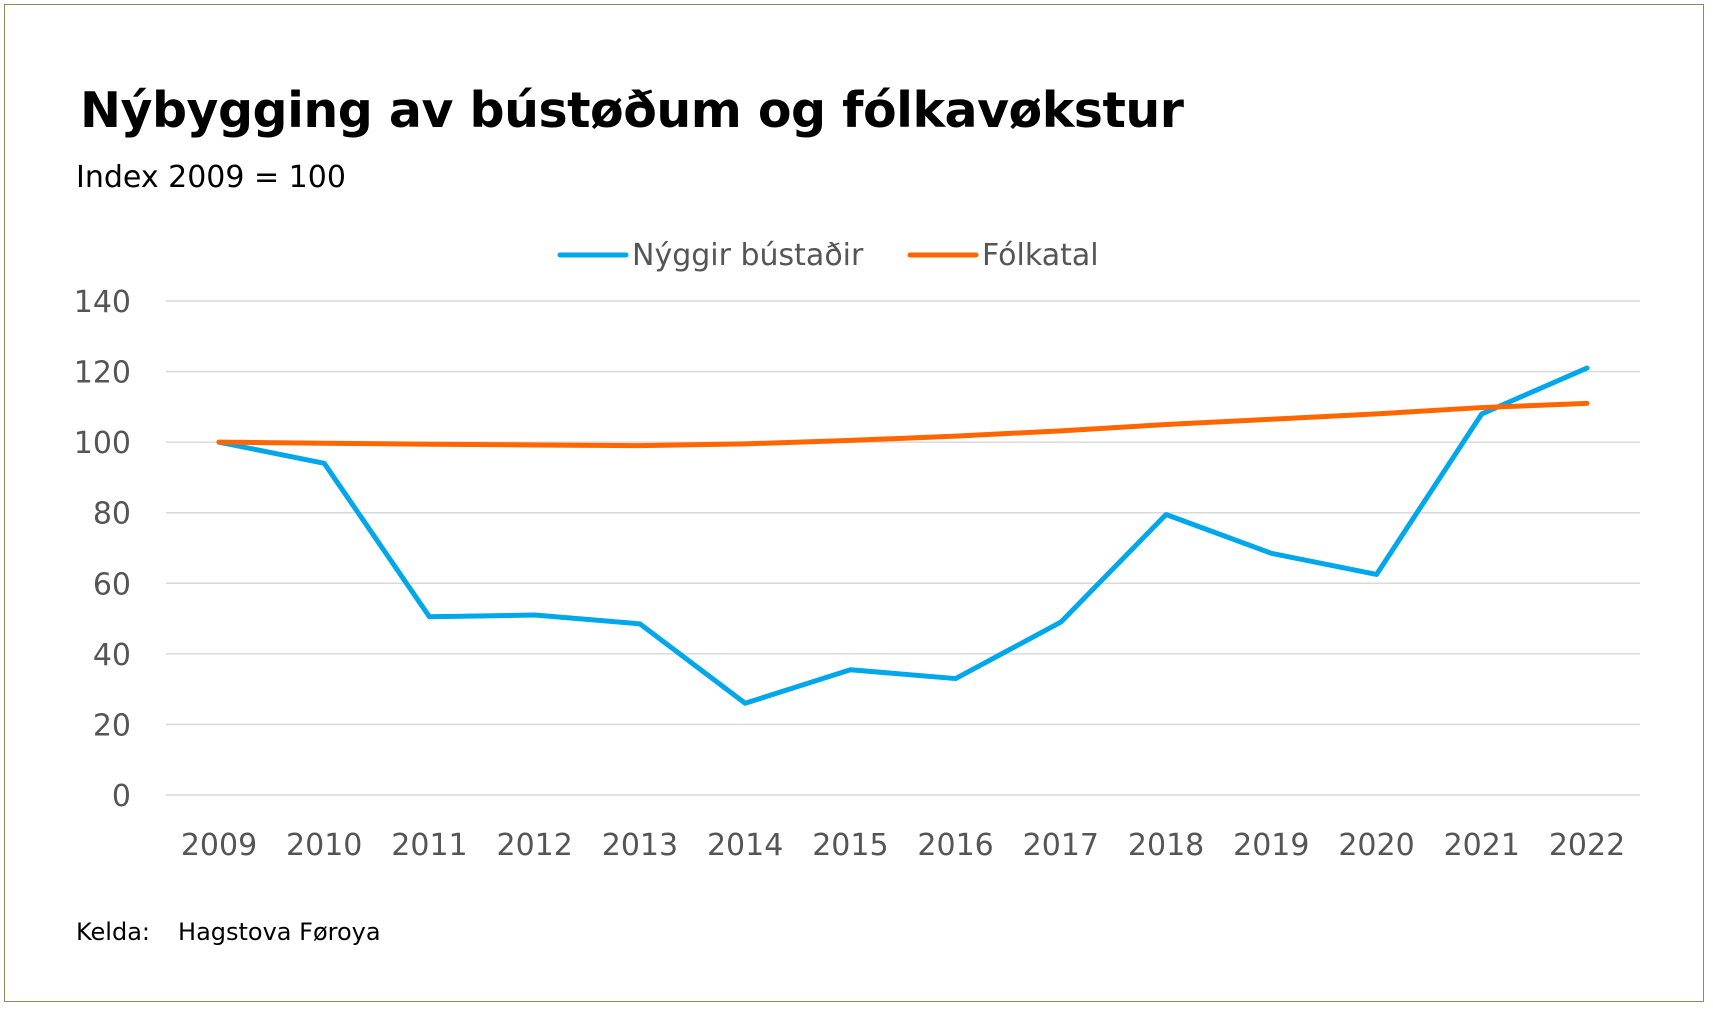  I want to click on legend-label: Fólkatal, so click(1040, 255).